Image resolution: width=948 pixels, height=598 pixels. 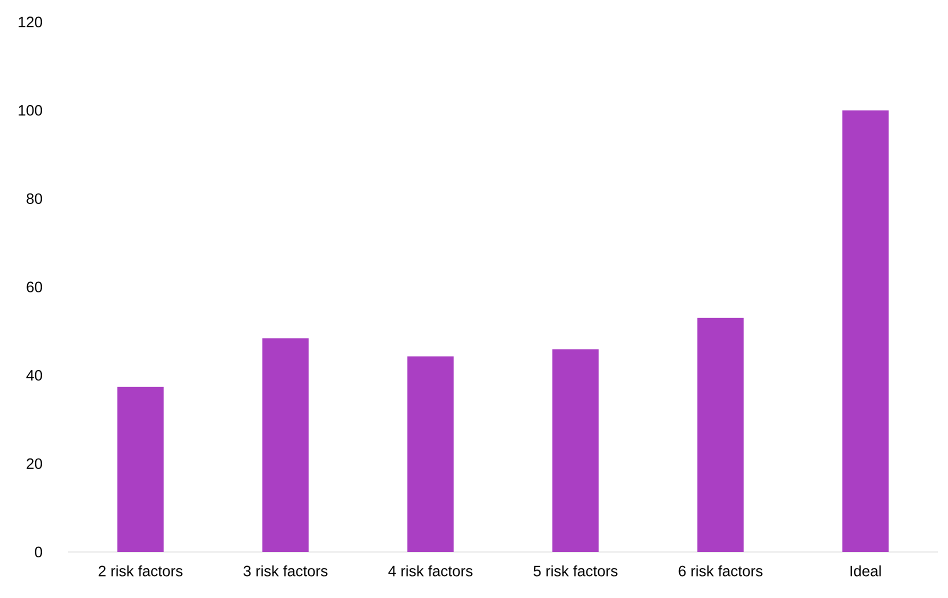 What do you see at coordinates (34, 375) in the screenshot?
I see `y-tick-label: 40` at bounding box center [34, 375].